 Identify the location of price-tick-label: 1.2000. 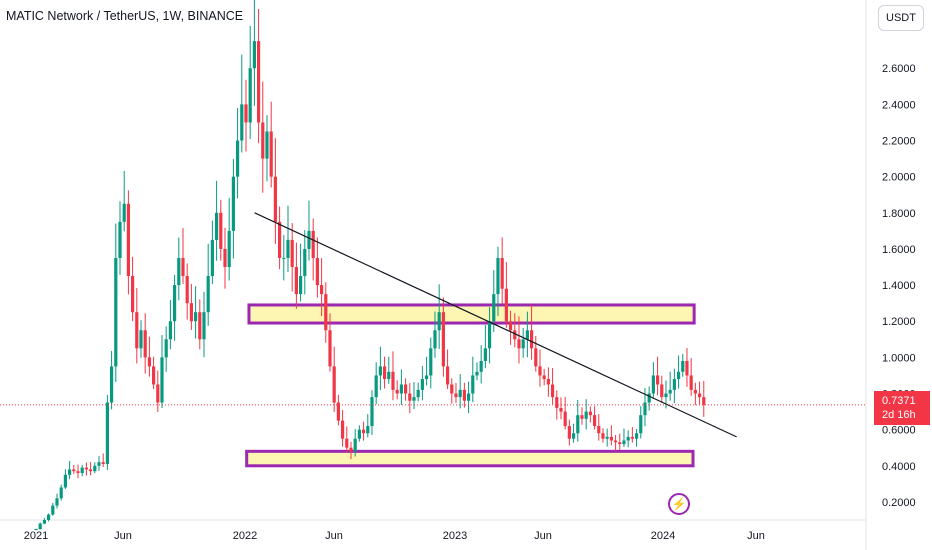
(899, 322).